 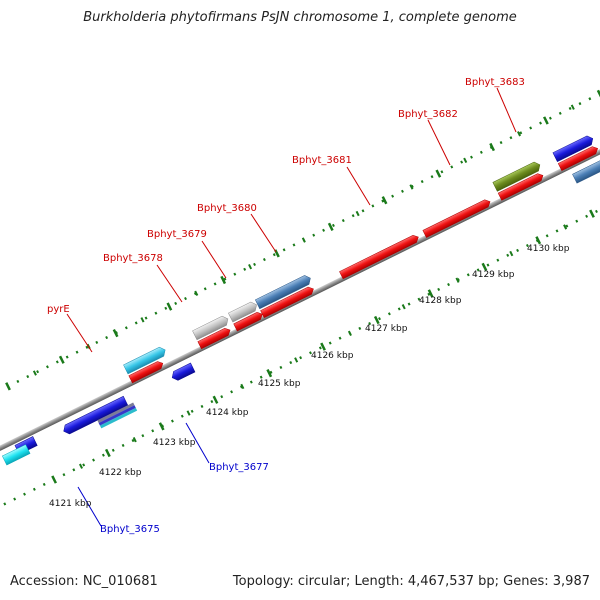 What do you see at coordinates (239, 467) in the screenshot?
I see `label-3677: Bphyt_3677` at bounding box center [239, 467].